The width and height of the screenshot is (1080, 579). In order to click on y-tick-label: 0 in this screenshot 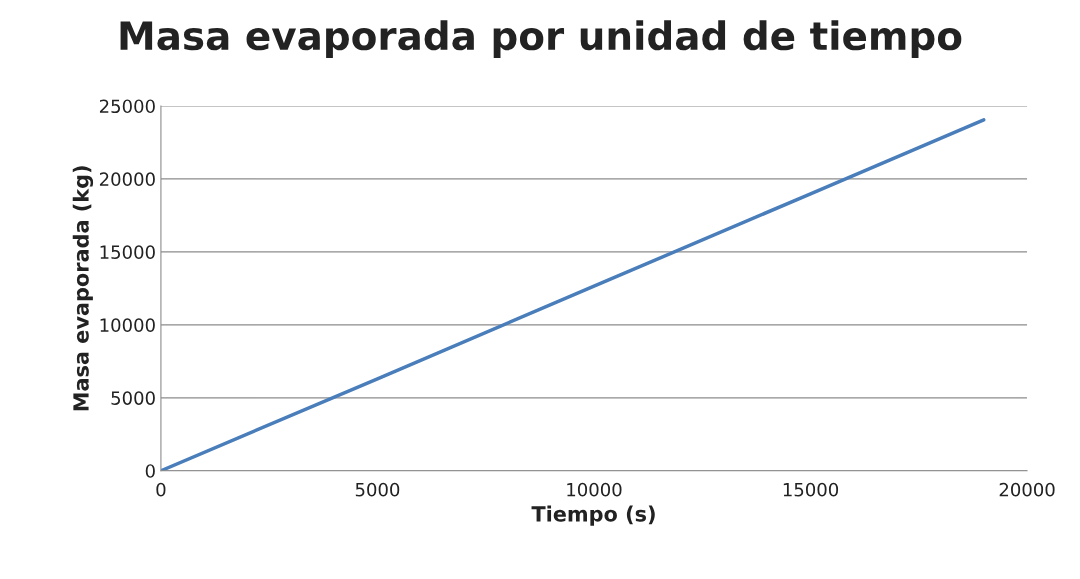, I will do `click(150, 471)`.